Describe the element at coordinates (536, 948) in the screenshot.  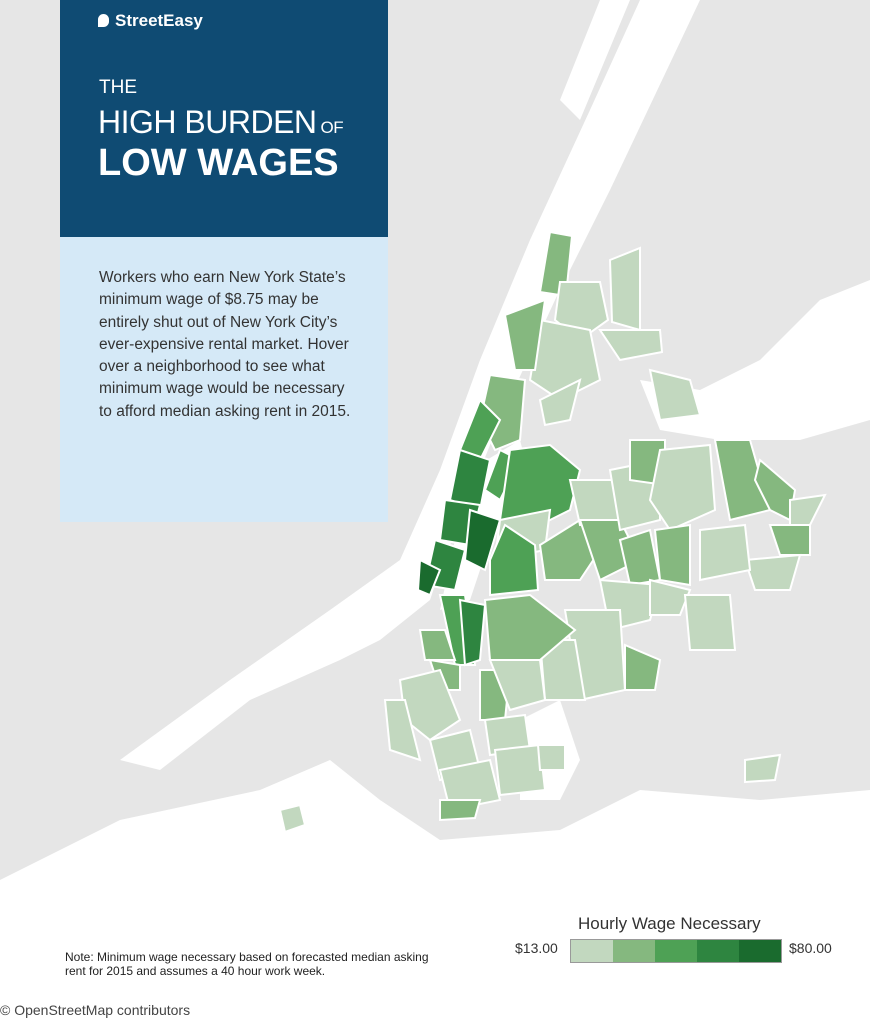
I see `legend-min: $13.00` at that location.